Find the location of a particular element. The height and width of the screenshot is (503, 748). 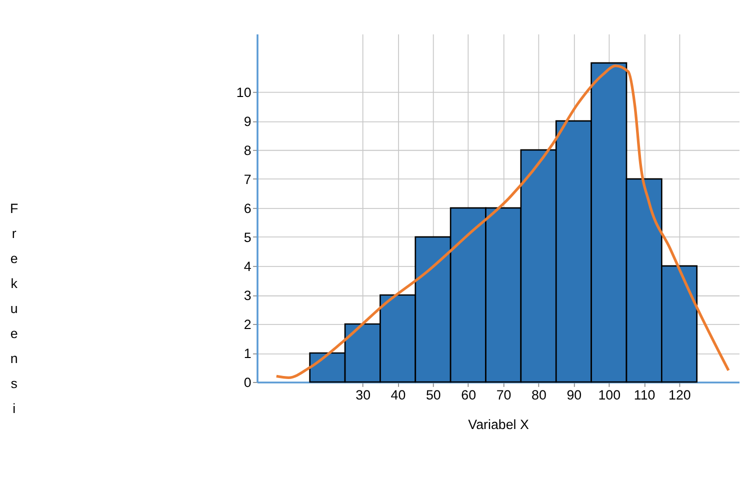

x-tick-label: 100 is located at coordinates (609, 394).